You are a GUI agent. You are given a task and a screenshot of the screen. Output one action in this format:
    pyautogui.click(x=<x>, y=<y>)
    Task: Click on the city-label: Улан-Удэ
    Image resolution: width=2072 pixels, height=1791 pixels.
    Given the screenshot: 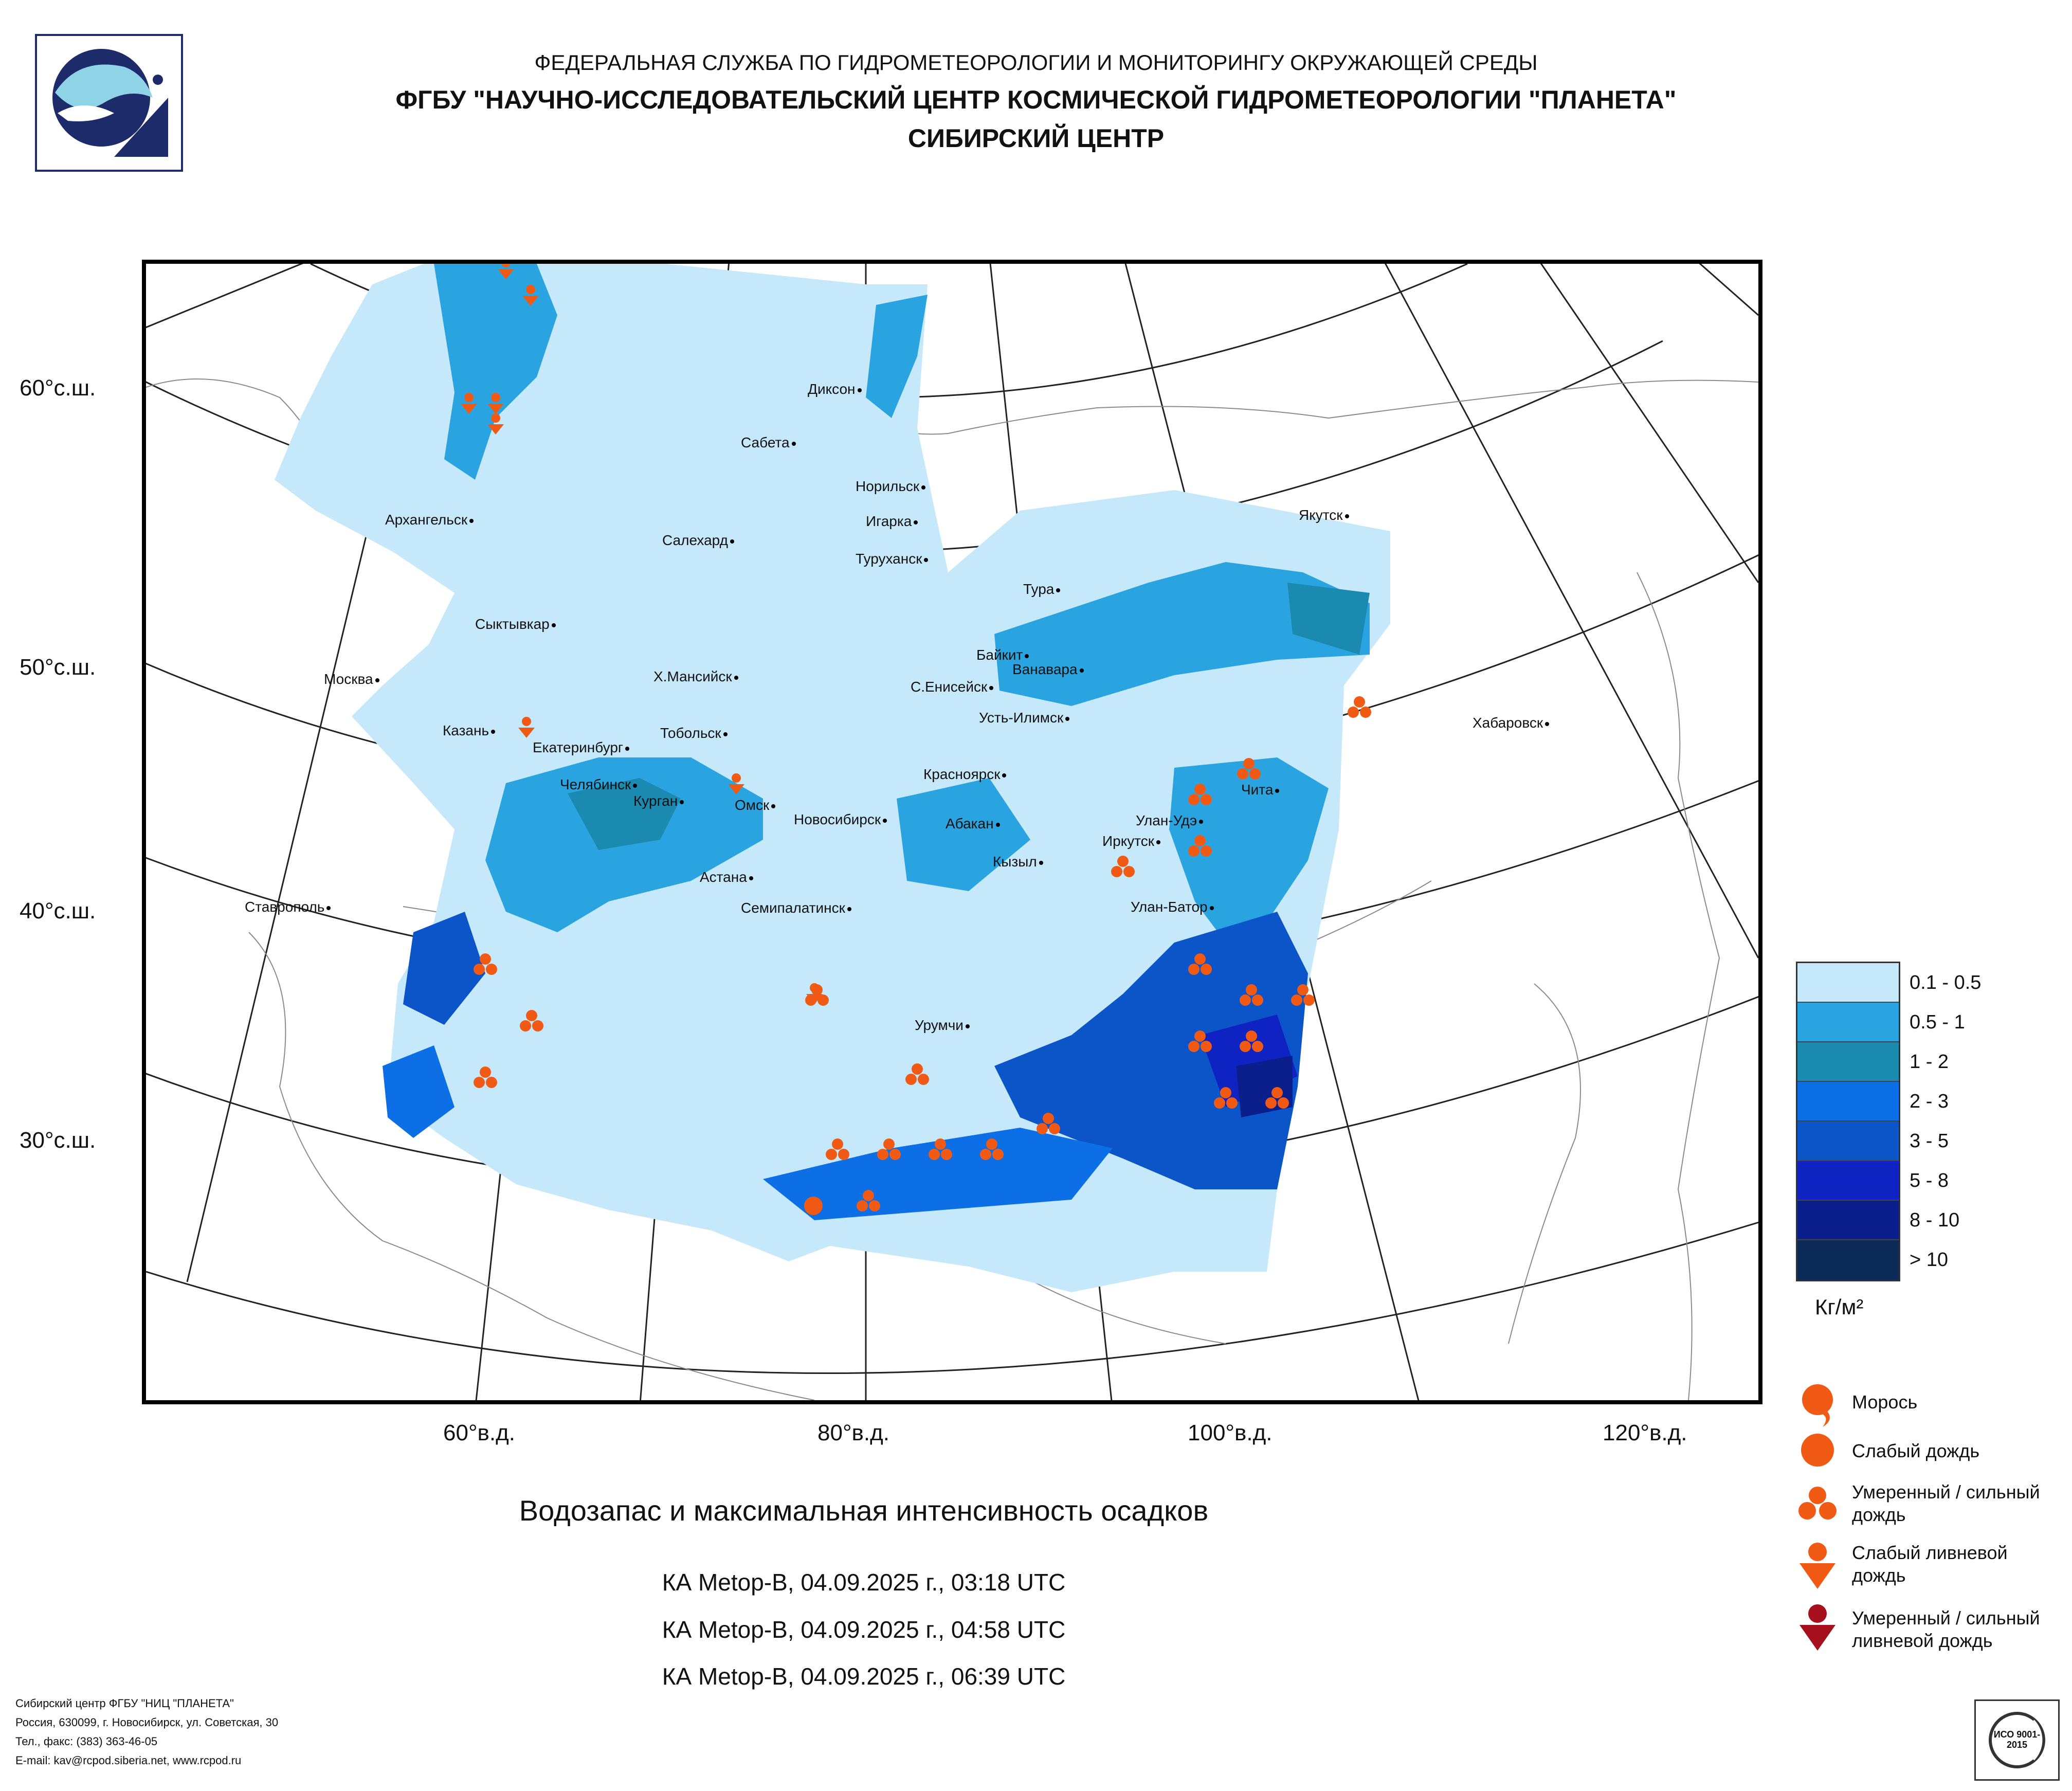 What is the action you would take?
    pyautogui.click(x=1170, y=820)
    